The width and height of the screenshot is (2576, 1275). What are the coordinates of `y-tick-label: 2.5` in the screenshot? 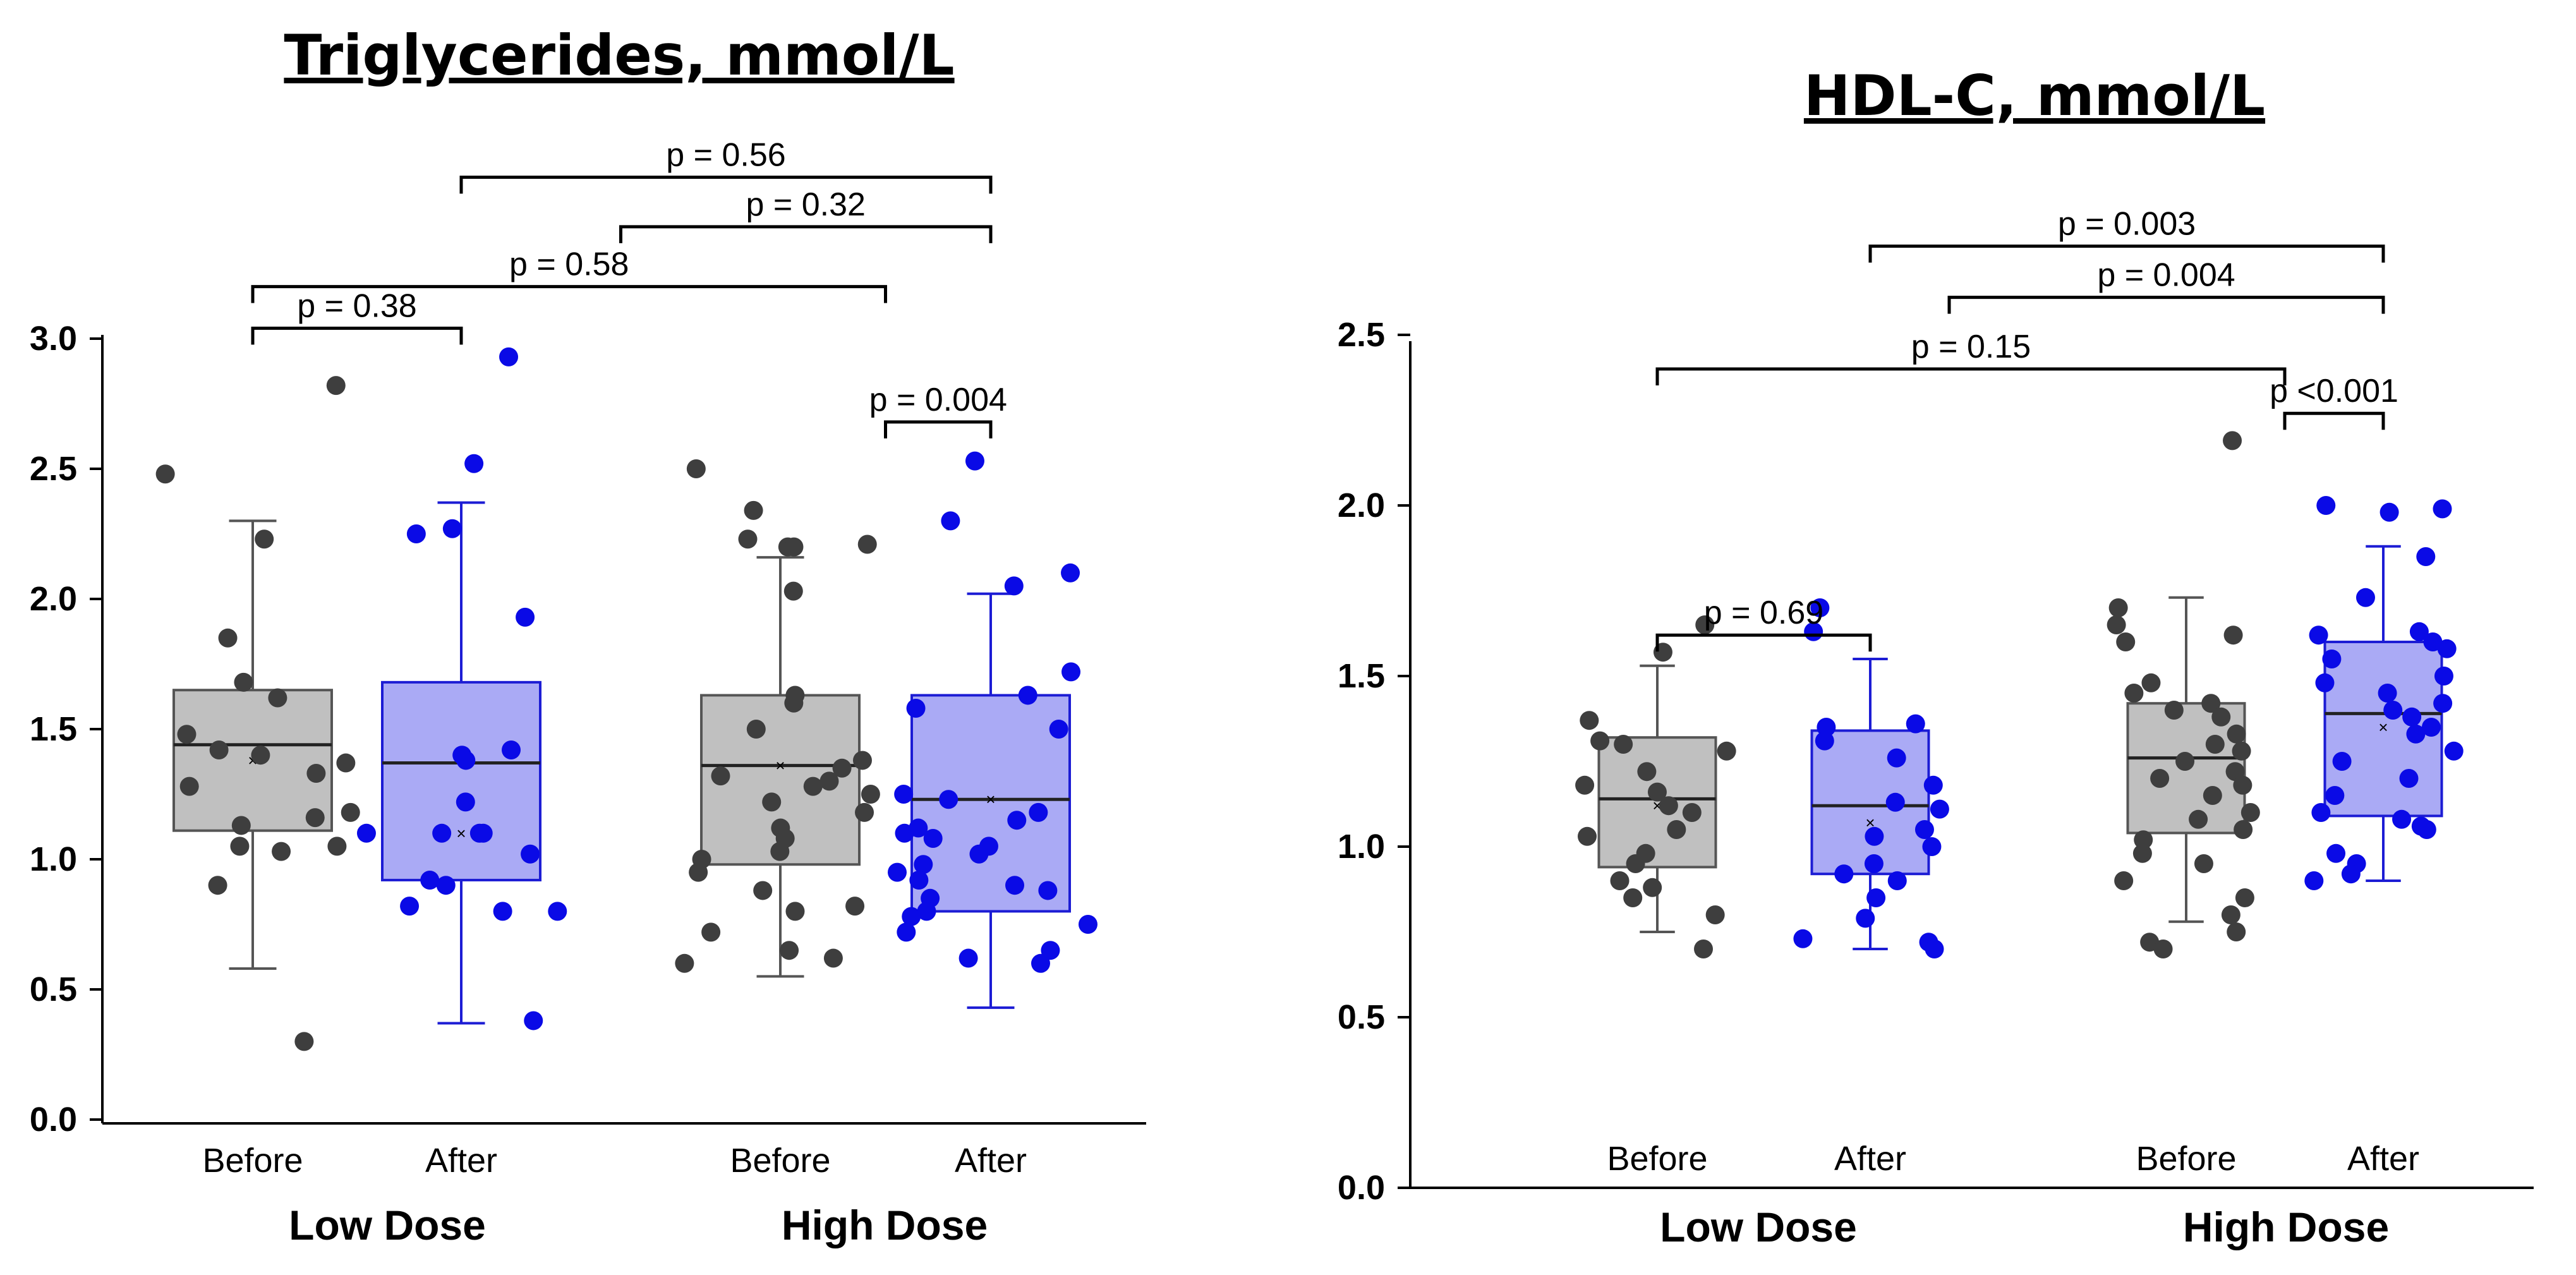 It's located at (1362, 335).